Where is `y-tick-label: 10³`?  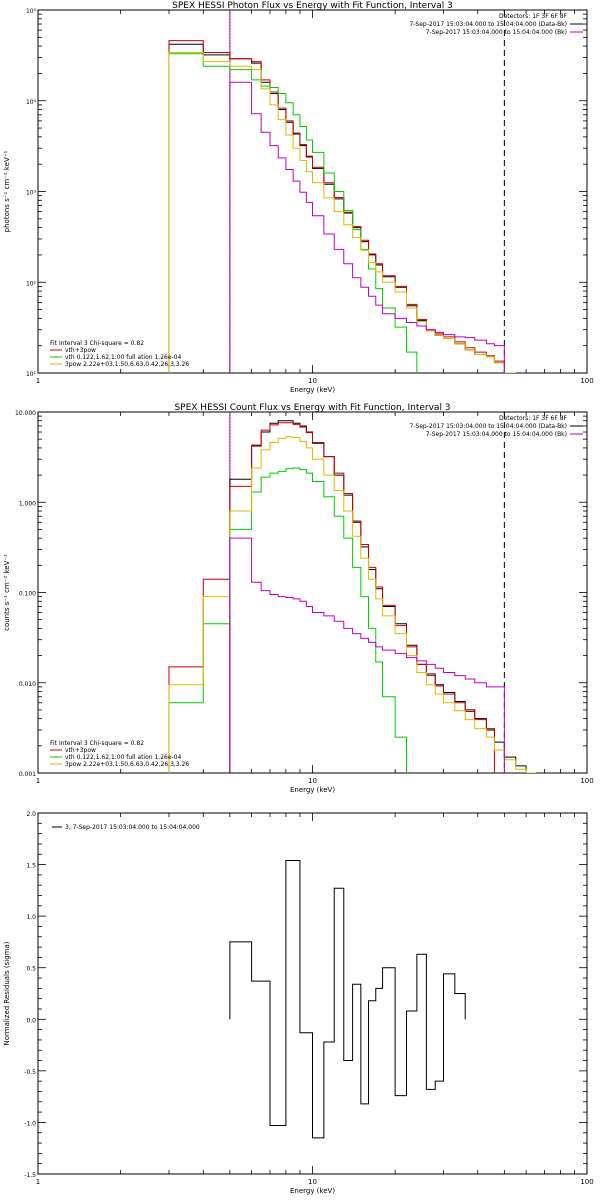
y-tick-label: 10³ is located at coordinates (31, 193).